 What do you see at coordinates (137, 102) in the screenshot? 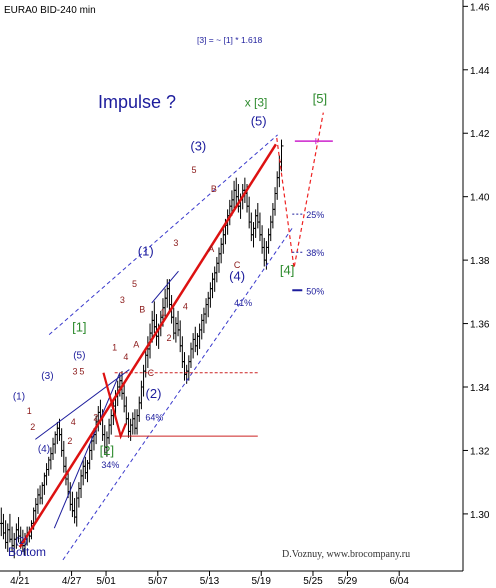
I see `impulse-question: Impulse ?` at bounding box center [137, 102].